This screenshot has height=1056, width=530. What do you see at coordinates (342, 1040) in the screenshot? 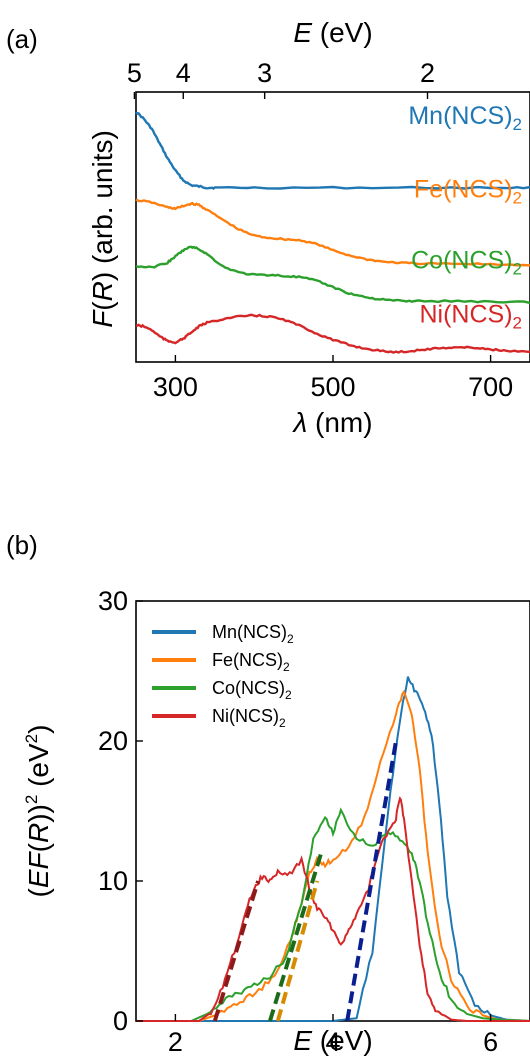
I see `chart-b-x-axis-unit: (eV)` at bounding box center [342, 1040].